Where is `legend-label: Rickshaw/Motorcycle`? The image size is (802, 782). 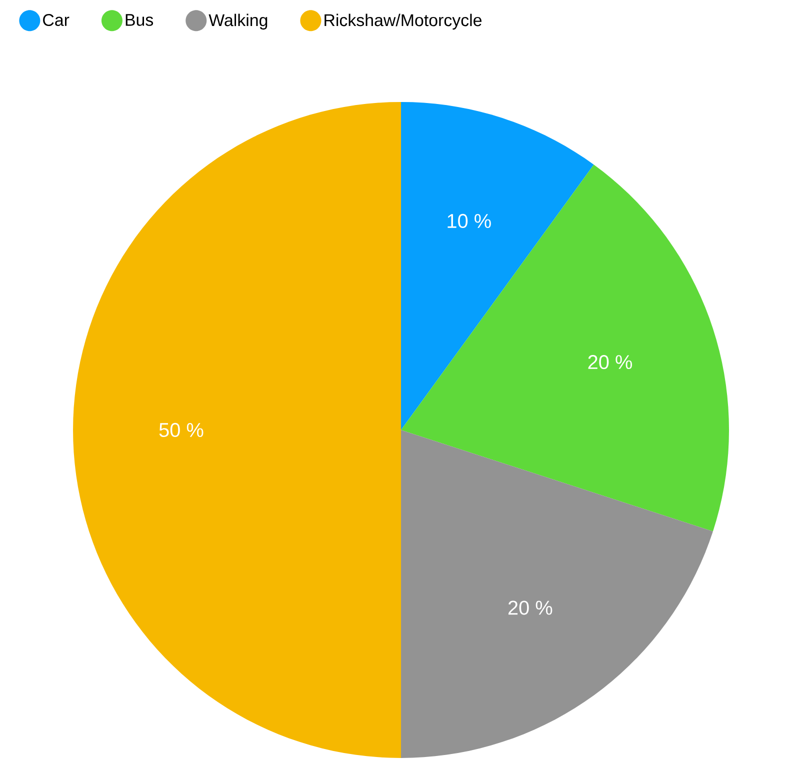 legend-label: Rickshaw/Motorcycle is located at coordinates (403, 22).